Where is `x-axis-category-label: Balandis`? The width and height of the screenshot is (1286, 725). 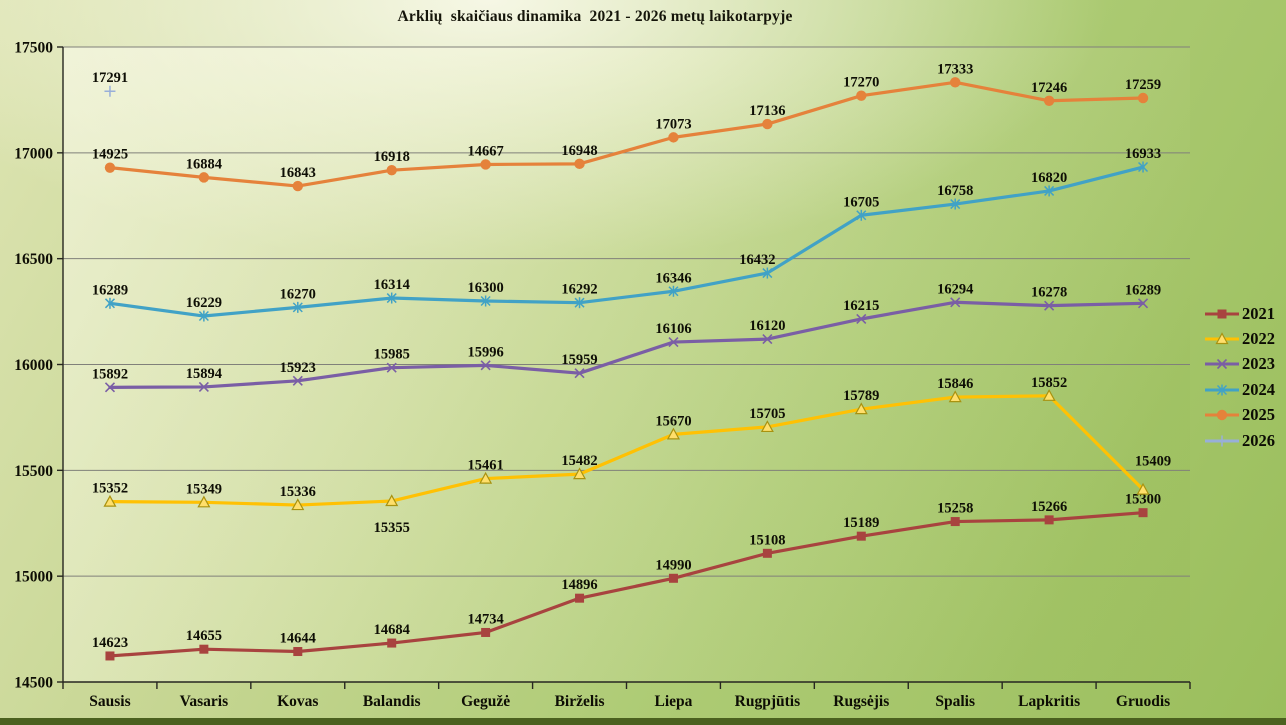
x-axis-category-label: Balandis is located at coordinates (392, 701).